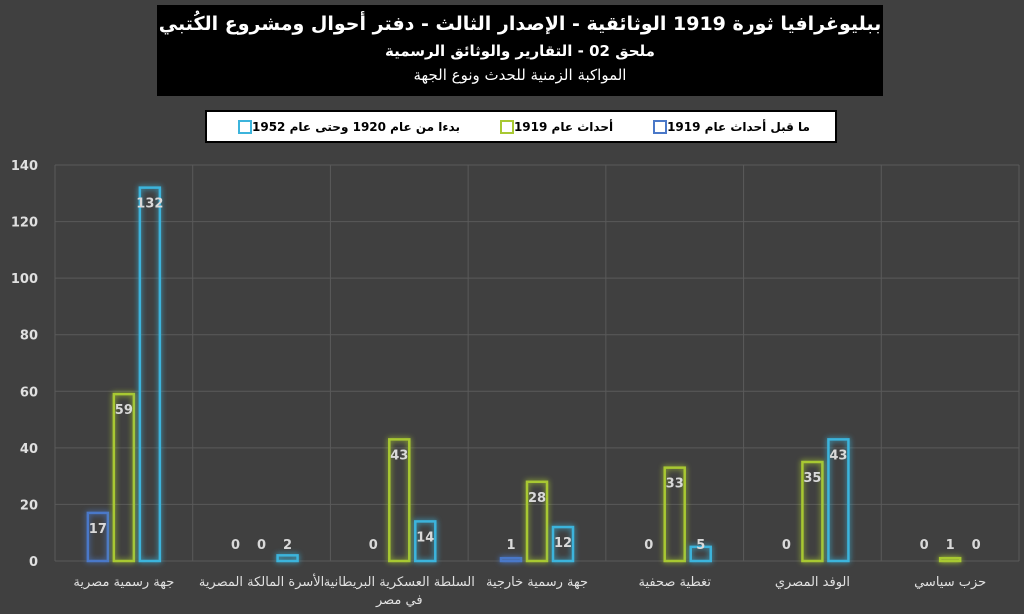 The height and width of the screenshot is (614, 1024). I want to click on x-tick-label: جهة رسمية مصرية, so click(123, 582).